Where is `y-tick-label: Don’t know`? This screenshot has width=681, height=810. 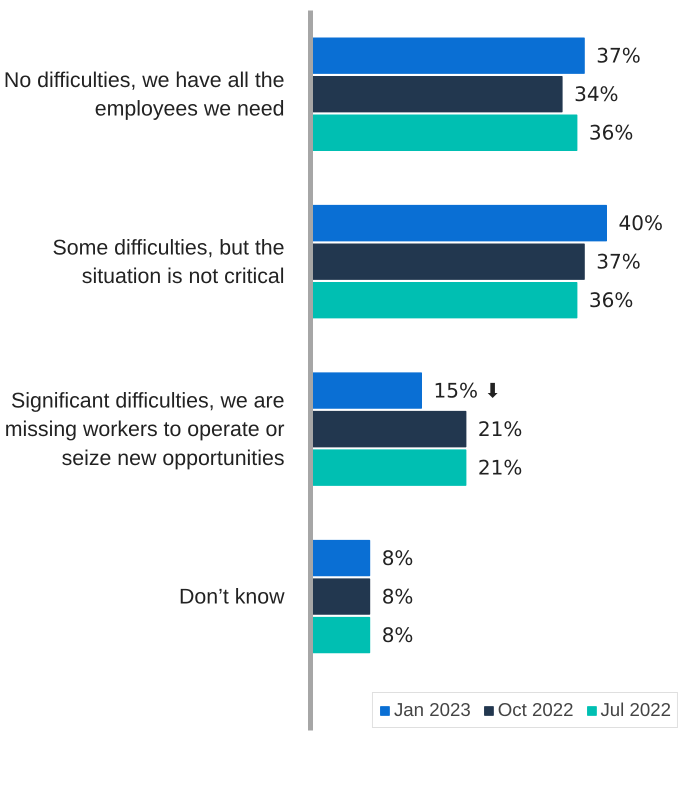 y-tick-label: Don’t know is located at coordinates (232, 596).